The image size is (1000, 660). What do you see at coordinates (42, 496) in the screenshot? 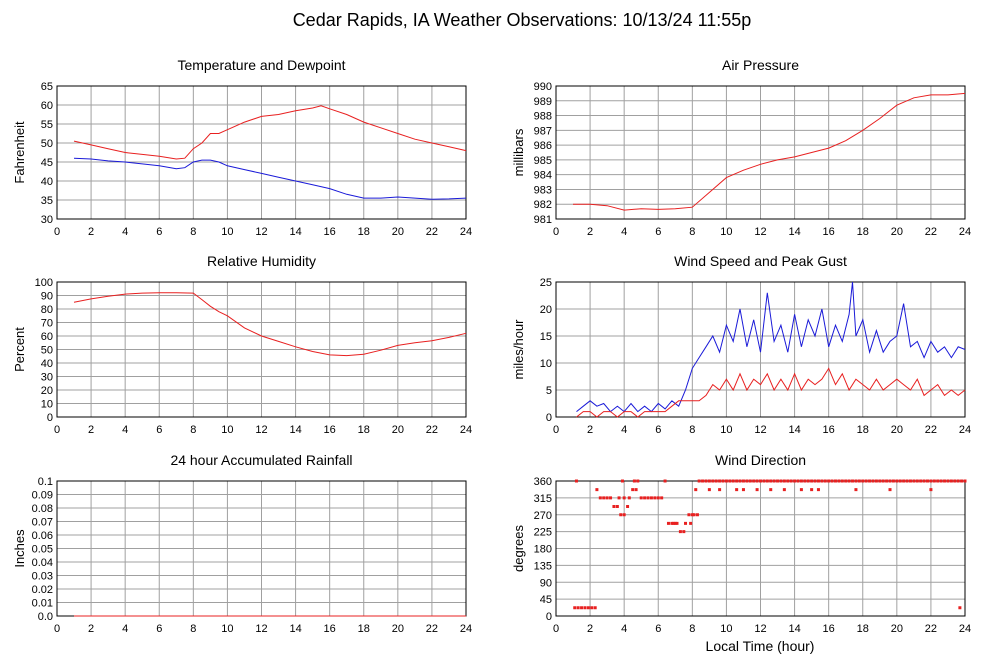
I see `rain-y-tick-label: 0.09` at bounding box center [42, 496].